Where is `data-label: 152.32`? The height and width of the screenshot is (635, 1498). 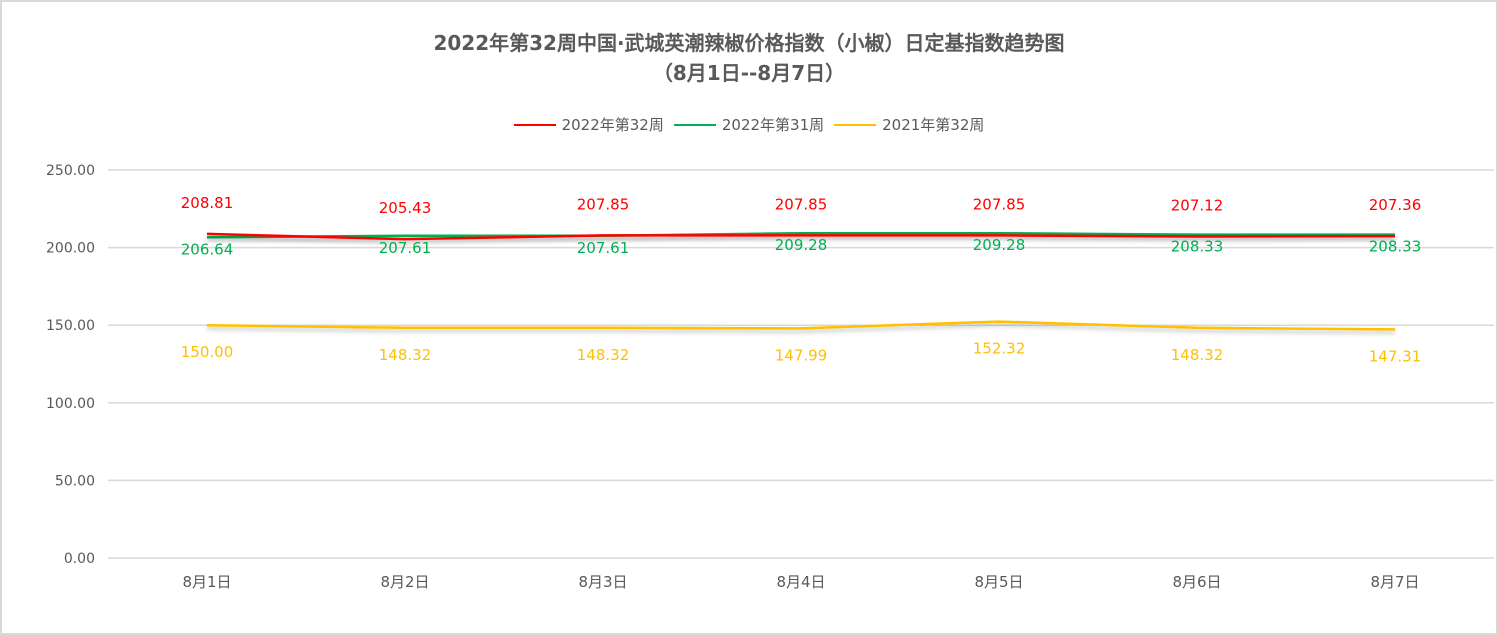
data-label: 152.32 is located at coordinates (999, 349).